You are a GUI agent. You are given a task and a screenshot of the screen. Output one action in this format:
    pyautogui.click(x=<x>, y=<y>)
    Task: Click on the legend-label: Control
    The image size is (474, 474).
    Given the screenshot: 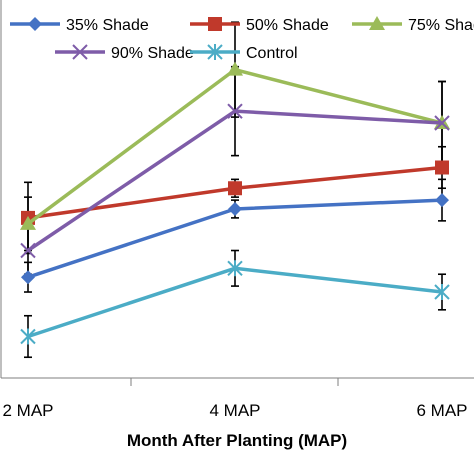 What is the action you would take?
    pyautogui.click(x=272, y=53)
    